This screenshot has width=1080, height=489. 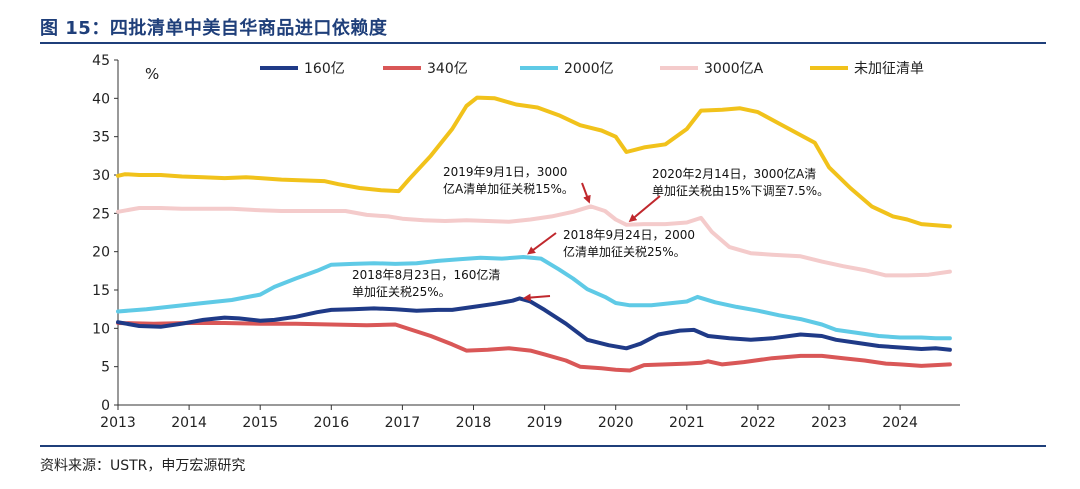 What do you see at coordinates (474, 423) in the screenshot?
I see `x-tick-label: 2018` at bounding box center [474, 423].